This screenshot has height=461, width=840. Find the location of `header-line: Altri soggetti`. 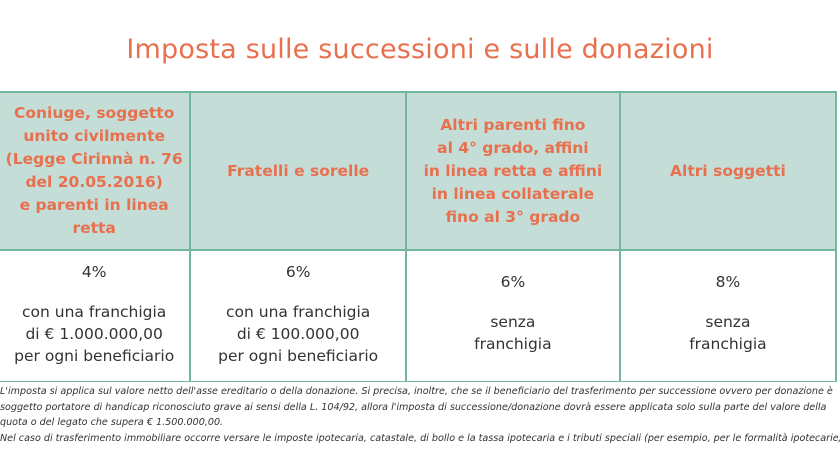

header-line: Altri soggetti is located at coordinates (728, 170).